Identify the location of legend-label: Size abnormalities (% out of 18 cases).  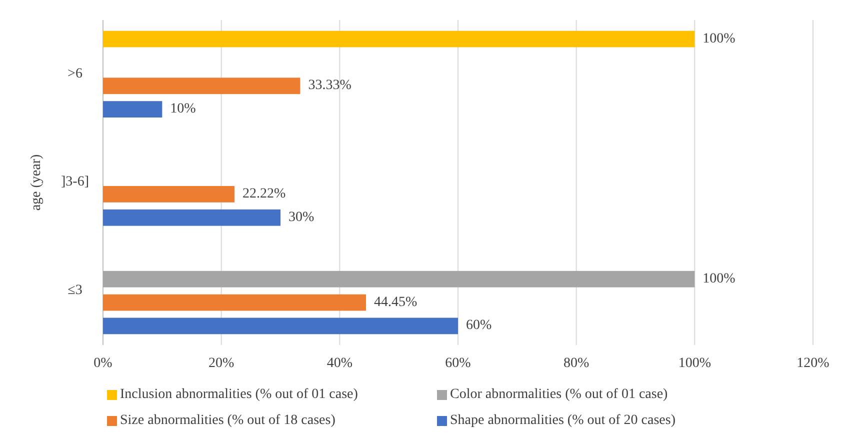
(228, 420).